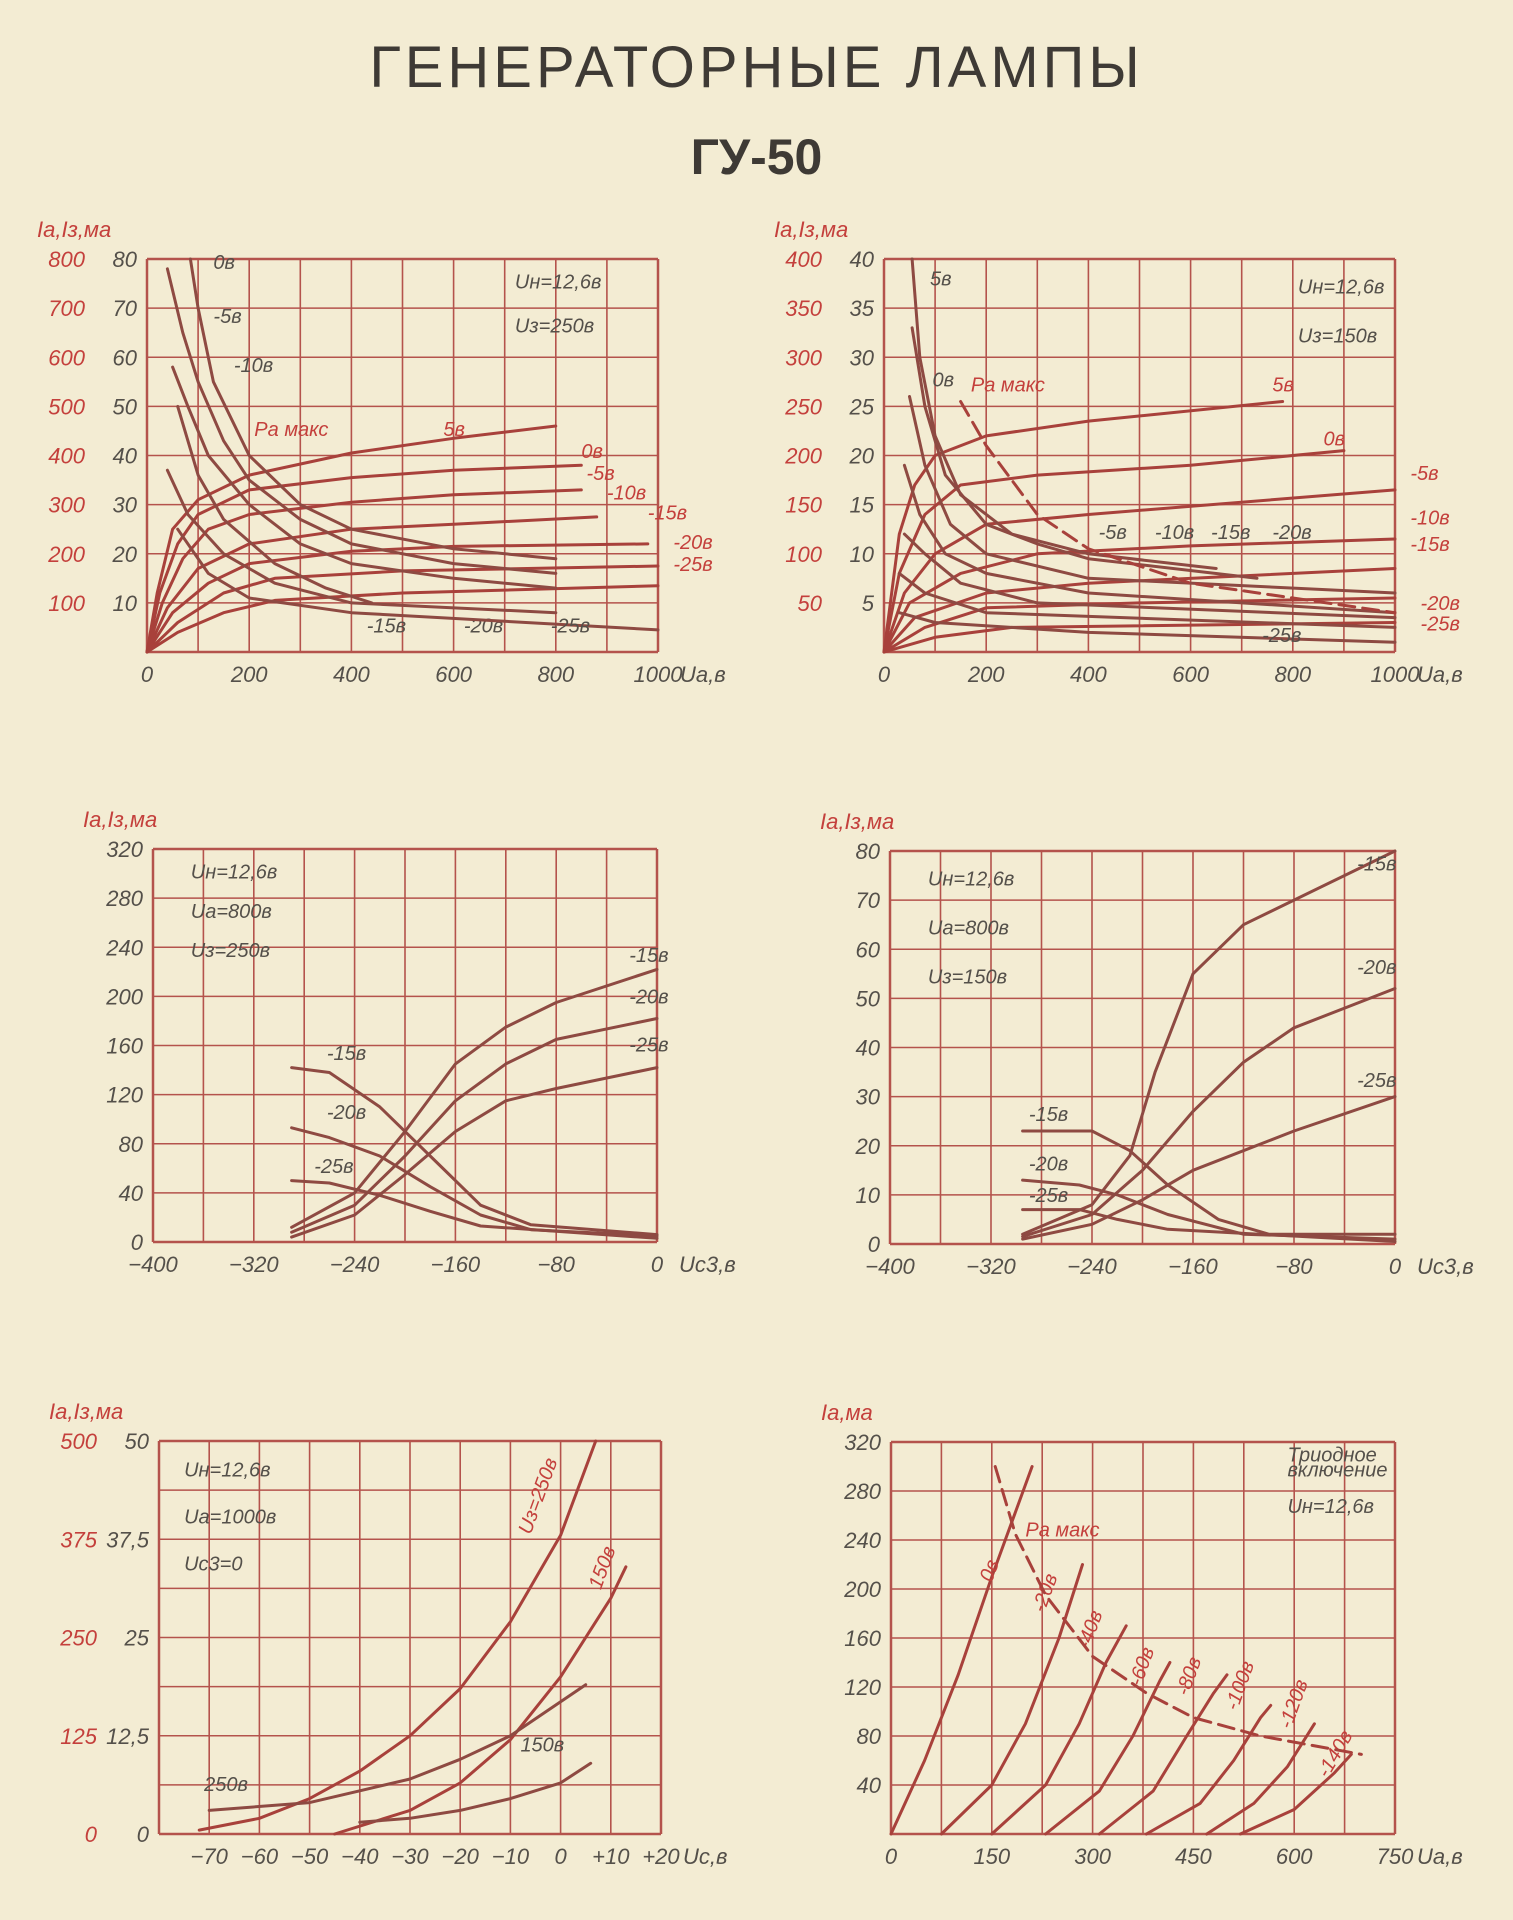 The image size is (1513, 1920). What do you see at coordinates (862, 456) in the screenshot?
I see `y-tick-label: 20` at bounding box center [862, 456].